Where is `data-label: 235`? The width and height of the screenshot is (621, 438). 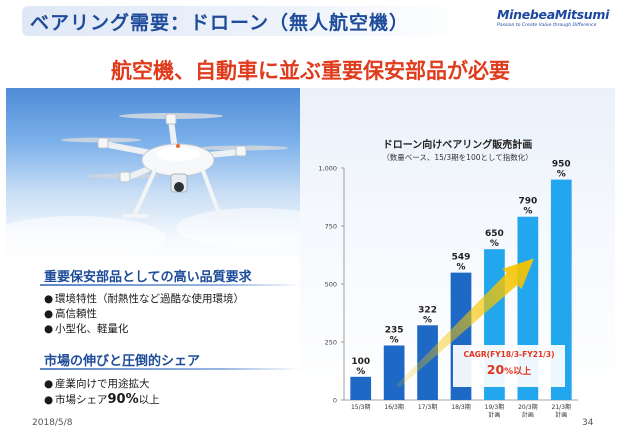 data-label: 235 is located at coordinates (394, 330).